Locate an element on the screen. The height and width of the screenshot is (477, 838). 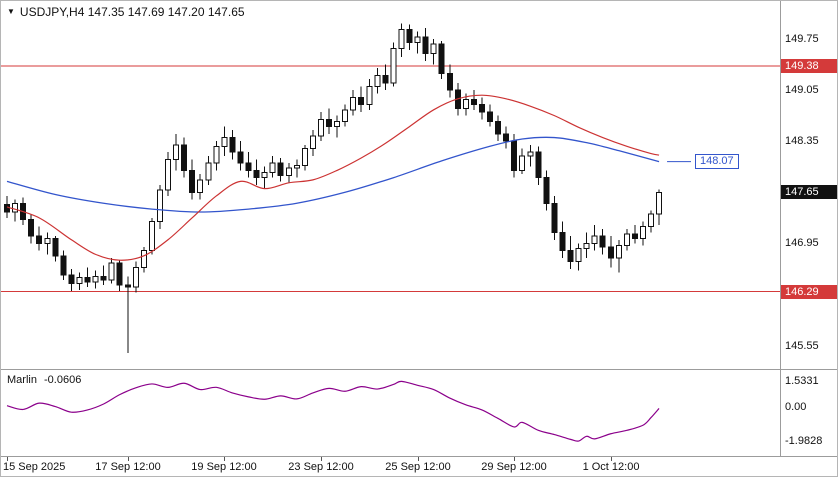
panel-resize-separator is located at coordinates (419, 369).